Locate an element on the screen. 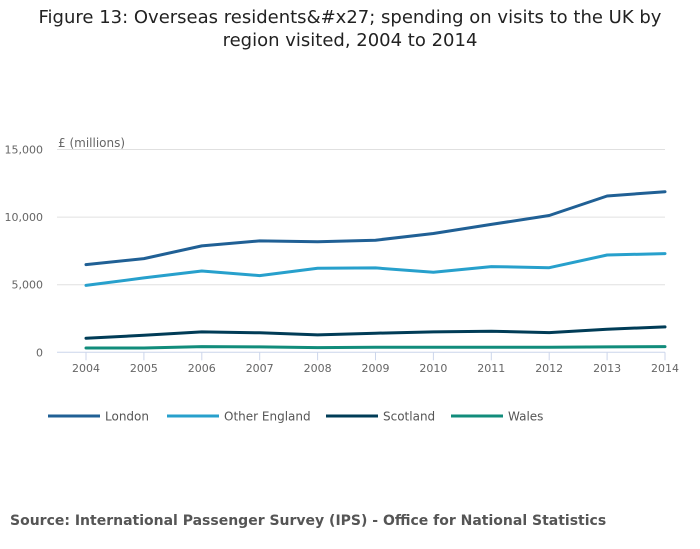 Image resolution: width=700 pixels, height=549 pixels. x-tick-label: 2008 is located at coordinates (318, 368).